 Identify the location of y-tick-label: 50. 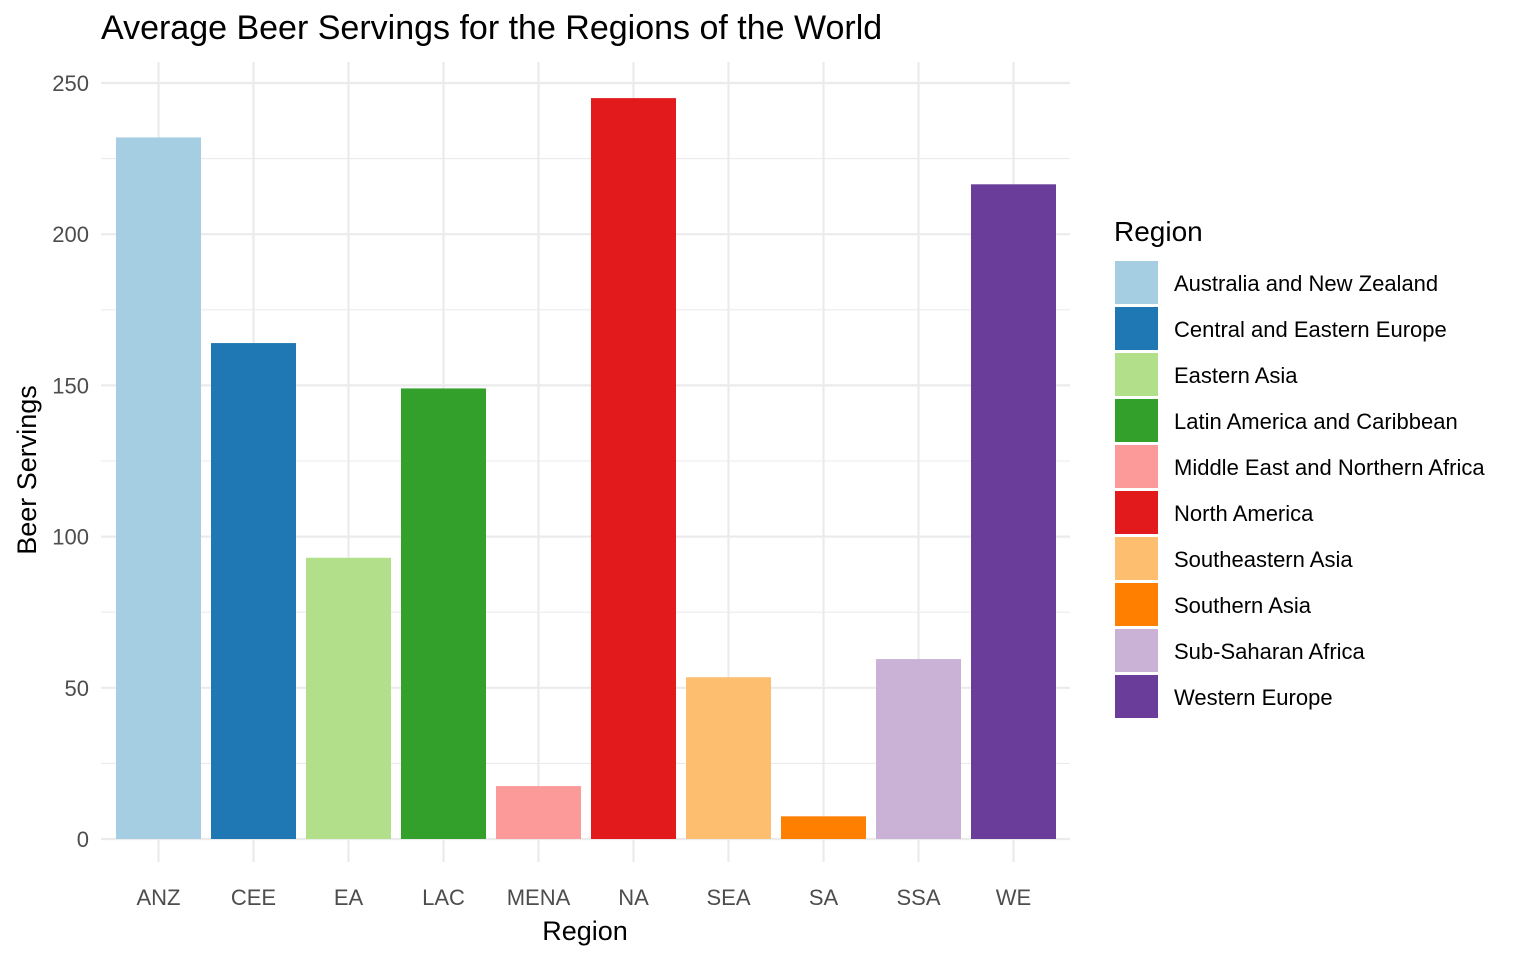
(77, 688).